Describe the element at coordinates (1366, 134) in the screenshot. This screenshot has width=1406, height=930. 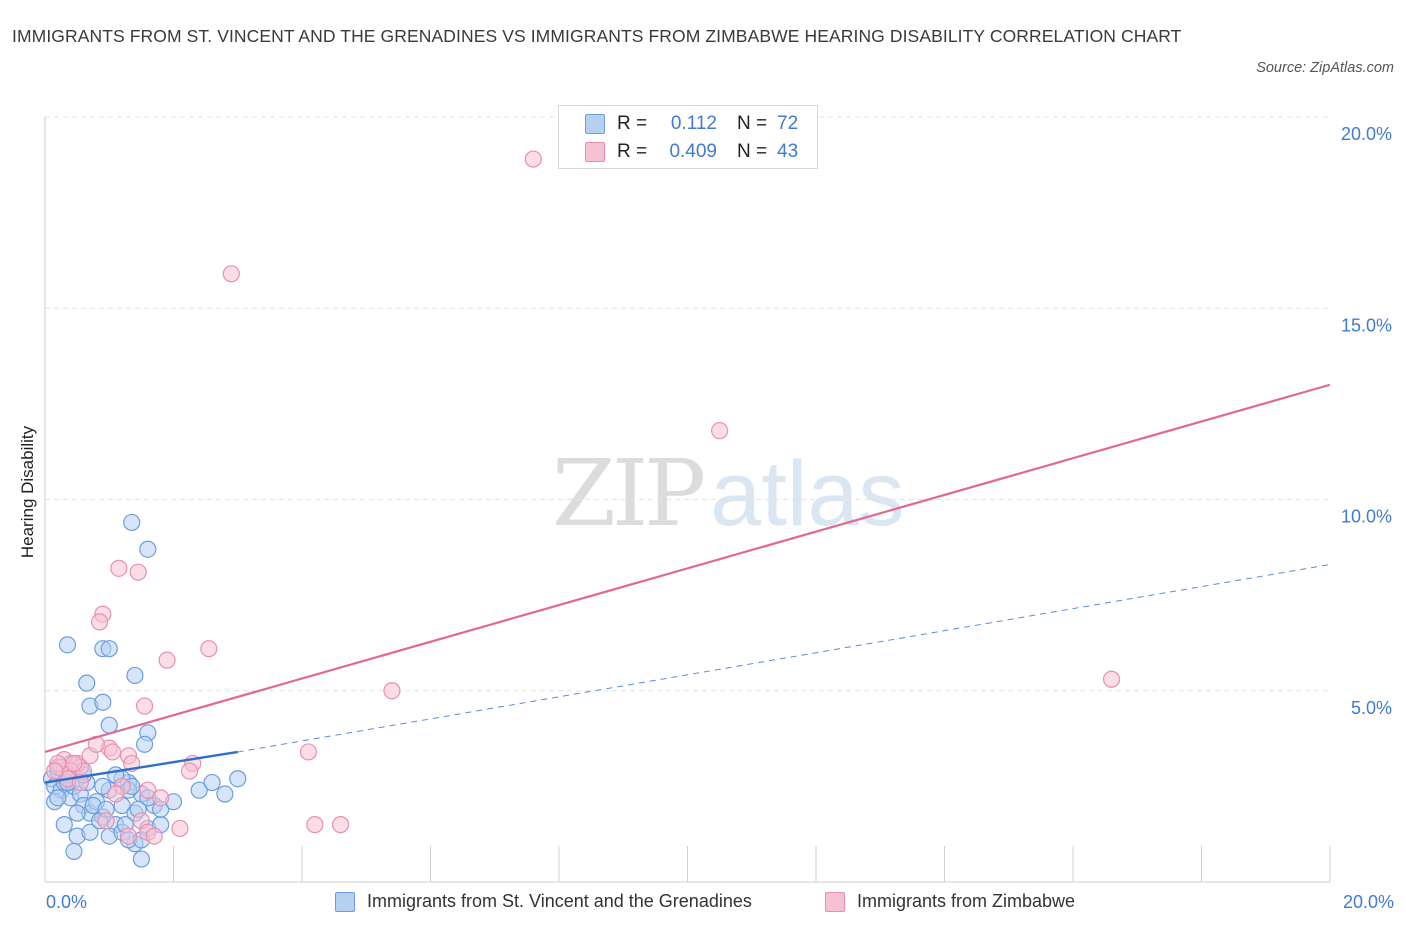
I see `y-tick-label: 20.0%` at that location.